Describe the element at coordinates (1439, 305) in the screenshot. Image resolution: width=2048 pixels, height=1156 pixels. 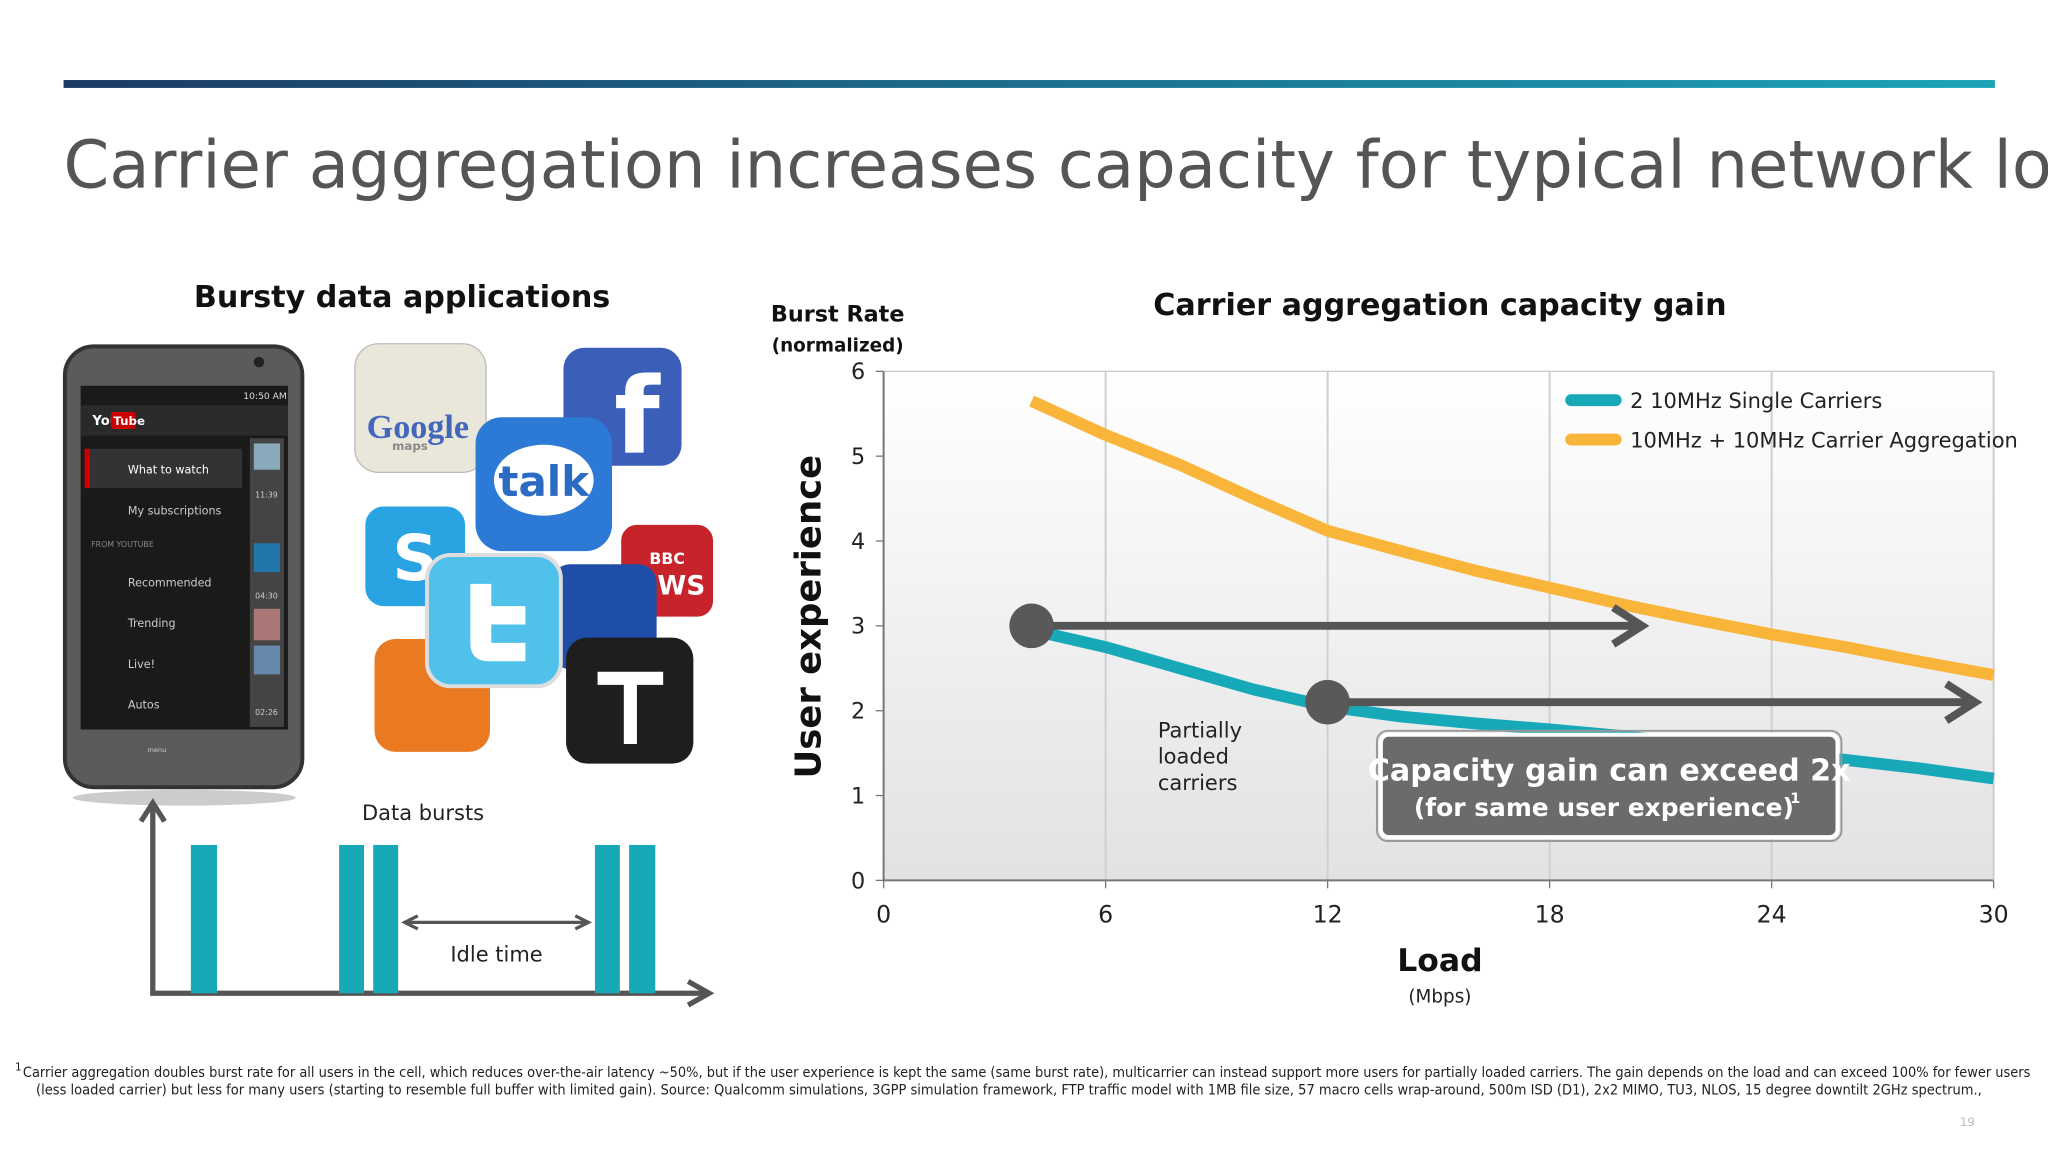
I see `chart-title: Carrier aggregation capacity gain` at that location.